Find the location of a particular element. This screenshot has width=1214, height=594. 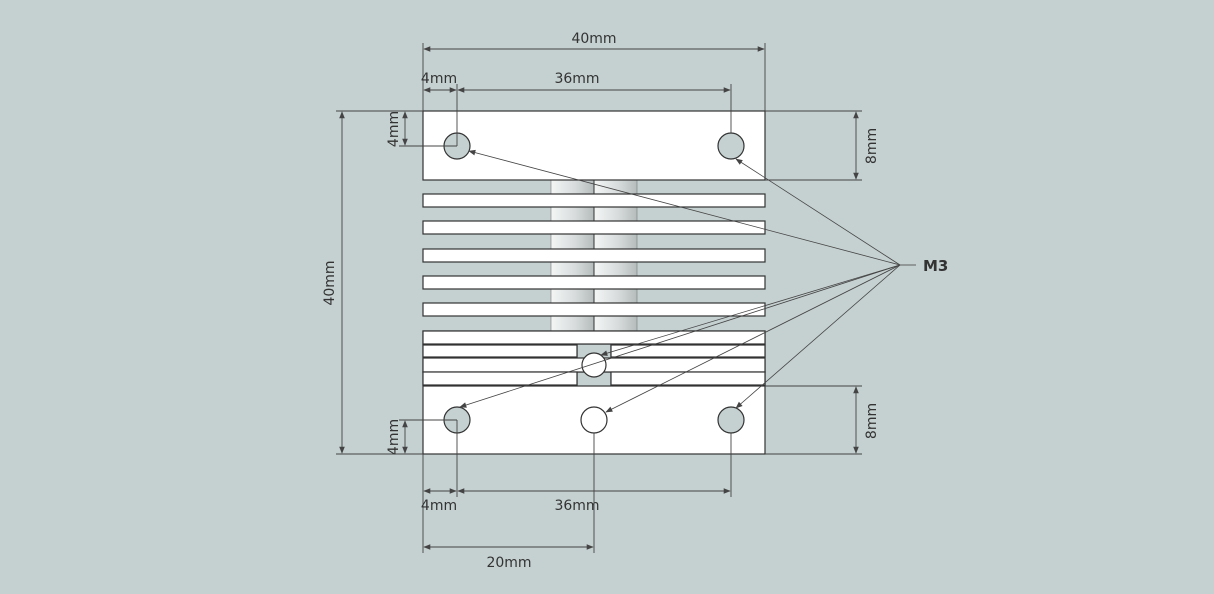

hole-side-center is located at coordinates (594, 365).